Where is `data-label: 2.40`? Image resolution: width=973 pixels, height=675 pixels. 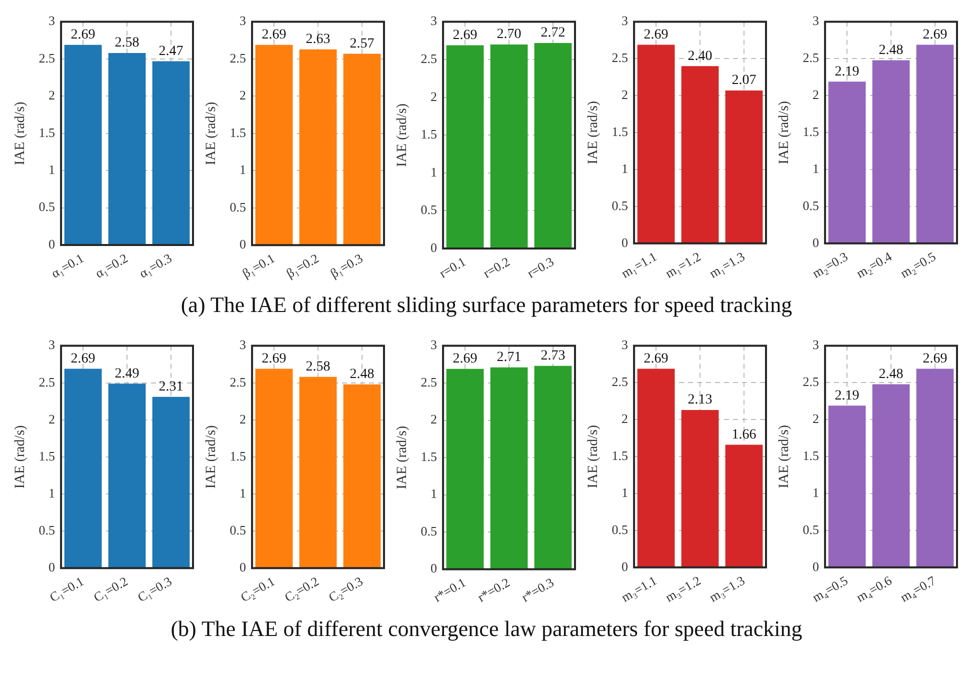 data-label: 2.40 is located at coordinates (700, 56).